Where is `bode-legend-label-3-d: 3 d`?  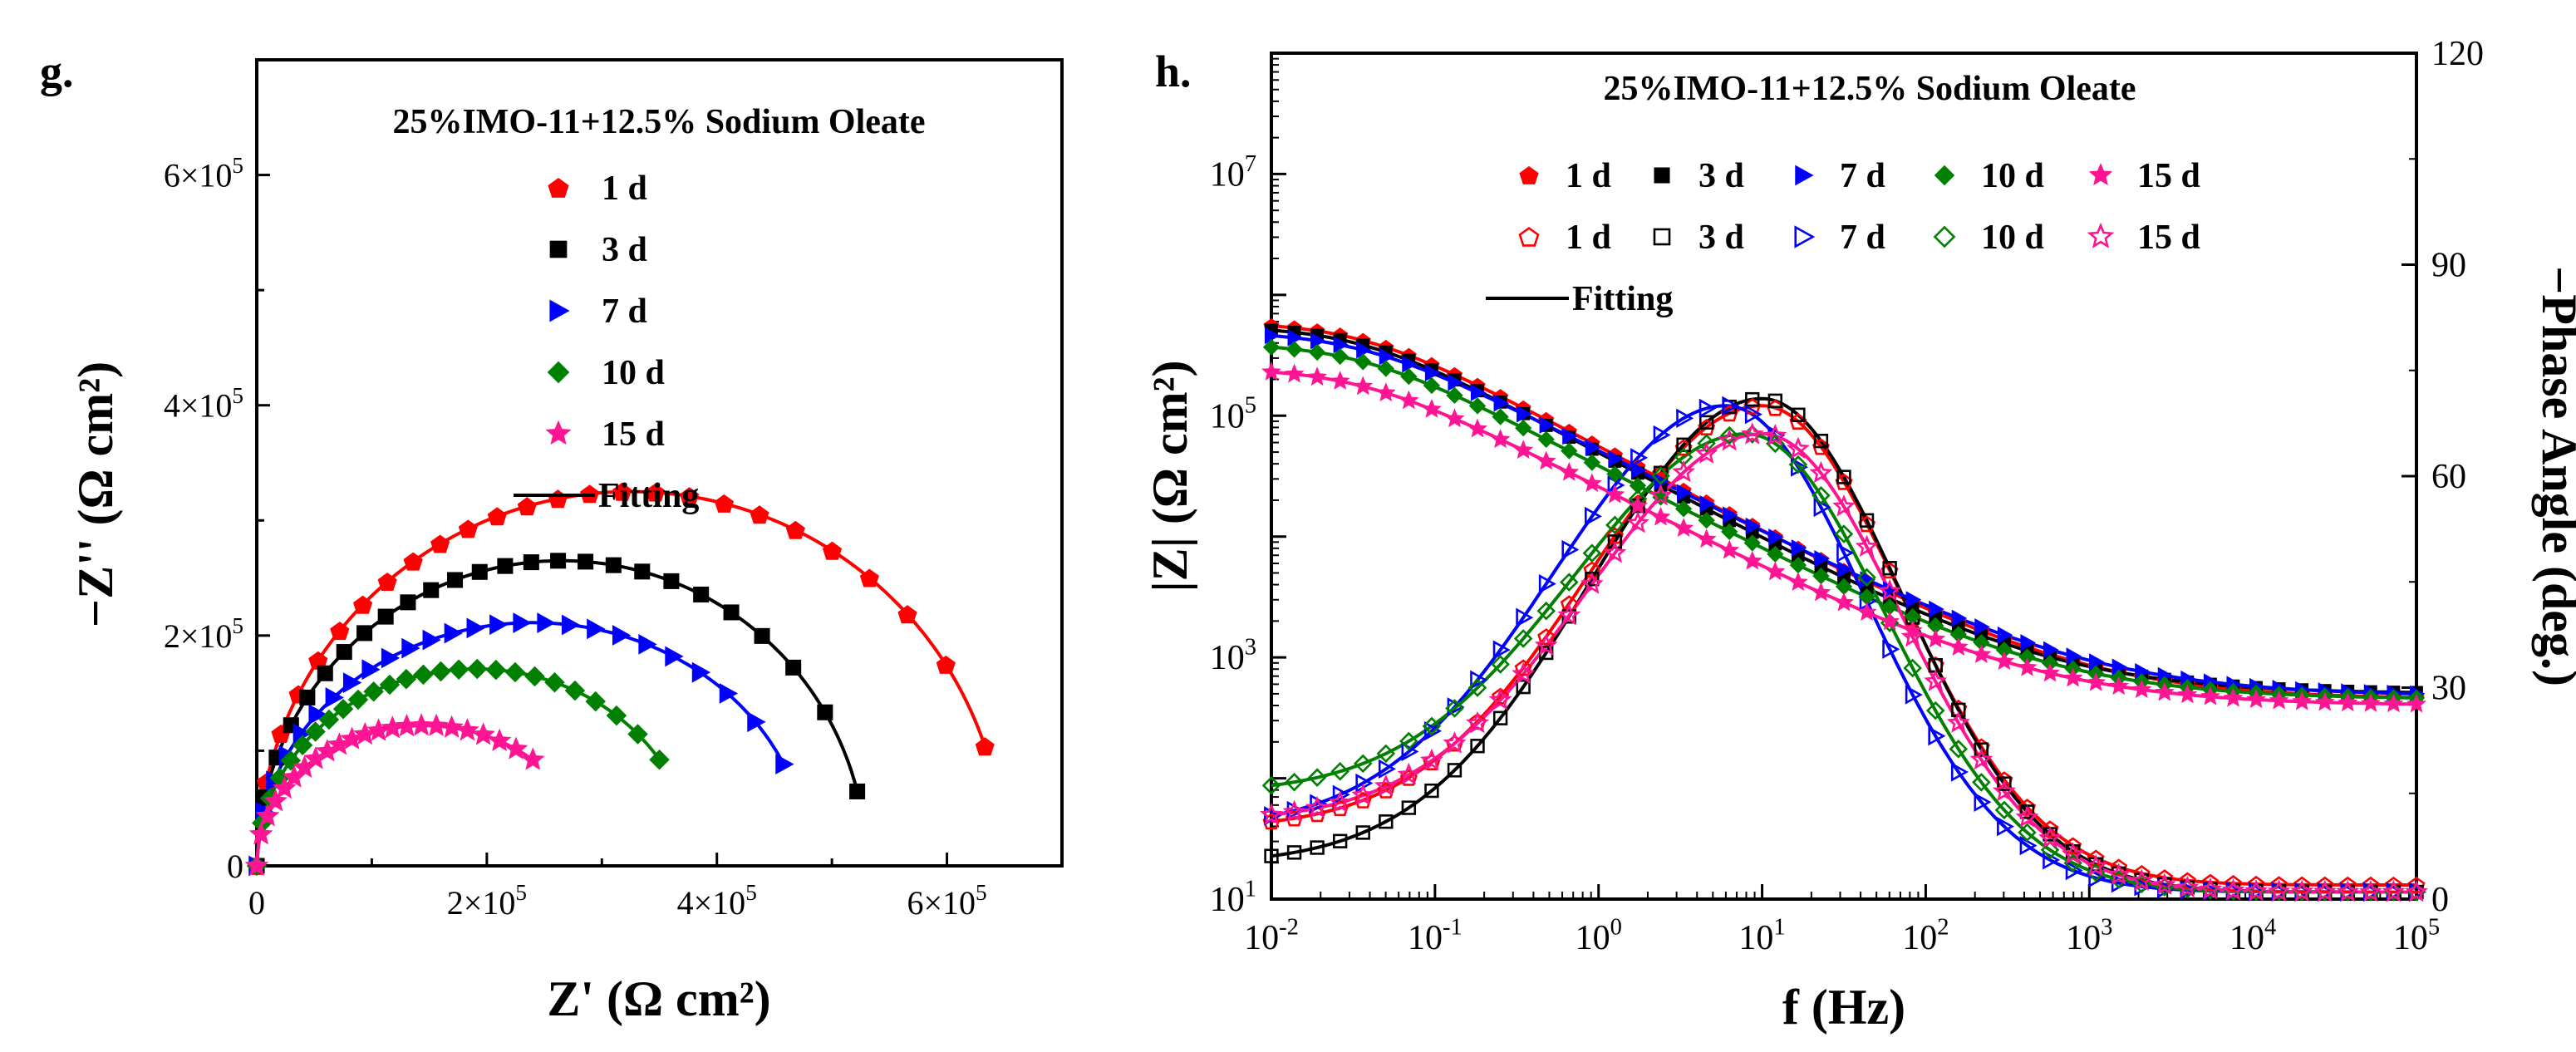 bode-legend-label-3-d: 3 d is located at coordinates (1721, 176).